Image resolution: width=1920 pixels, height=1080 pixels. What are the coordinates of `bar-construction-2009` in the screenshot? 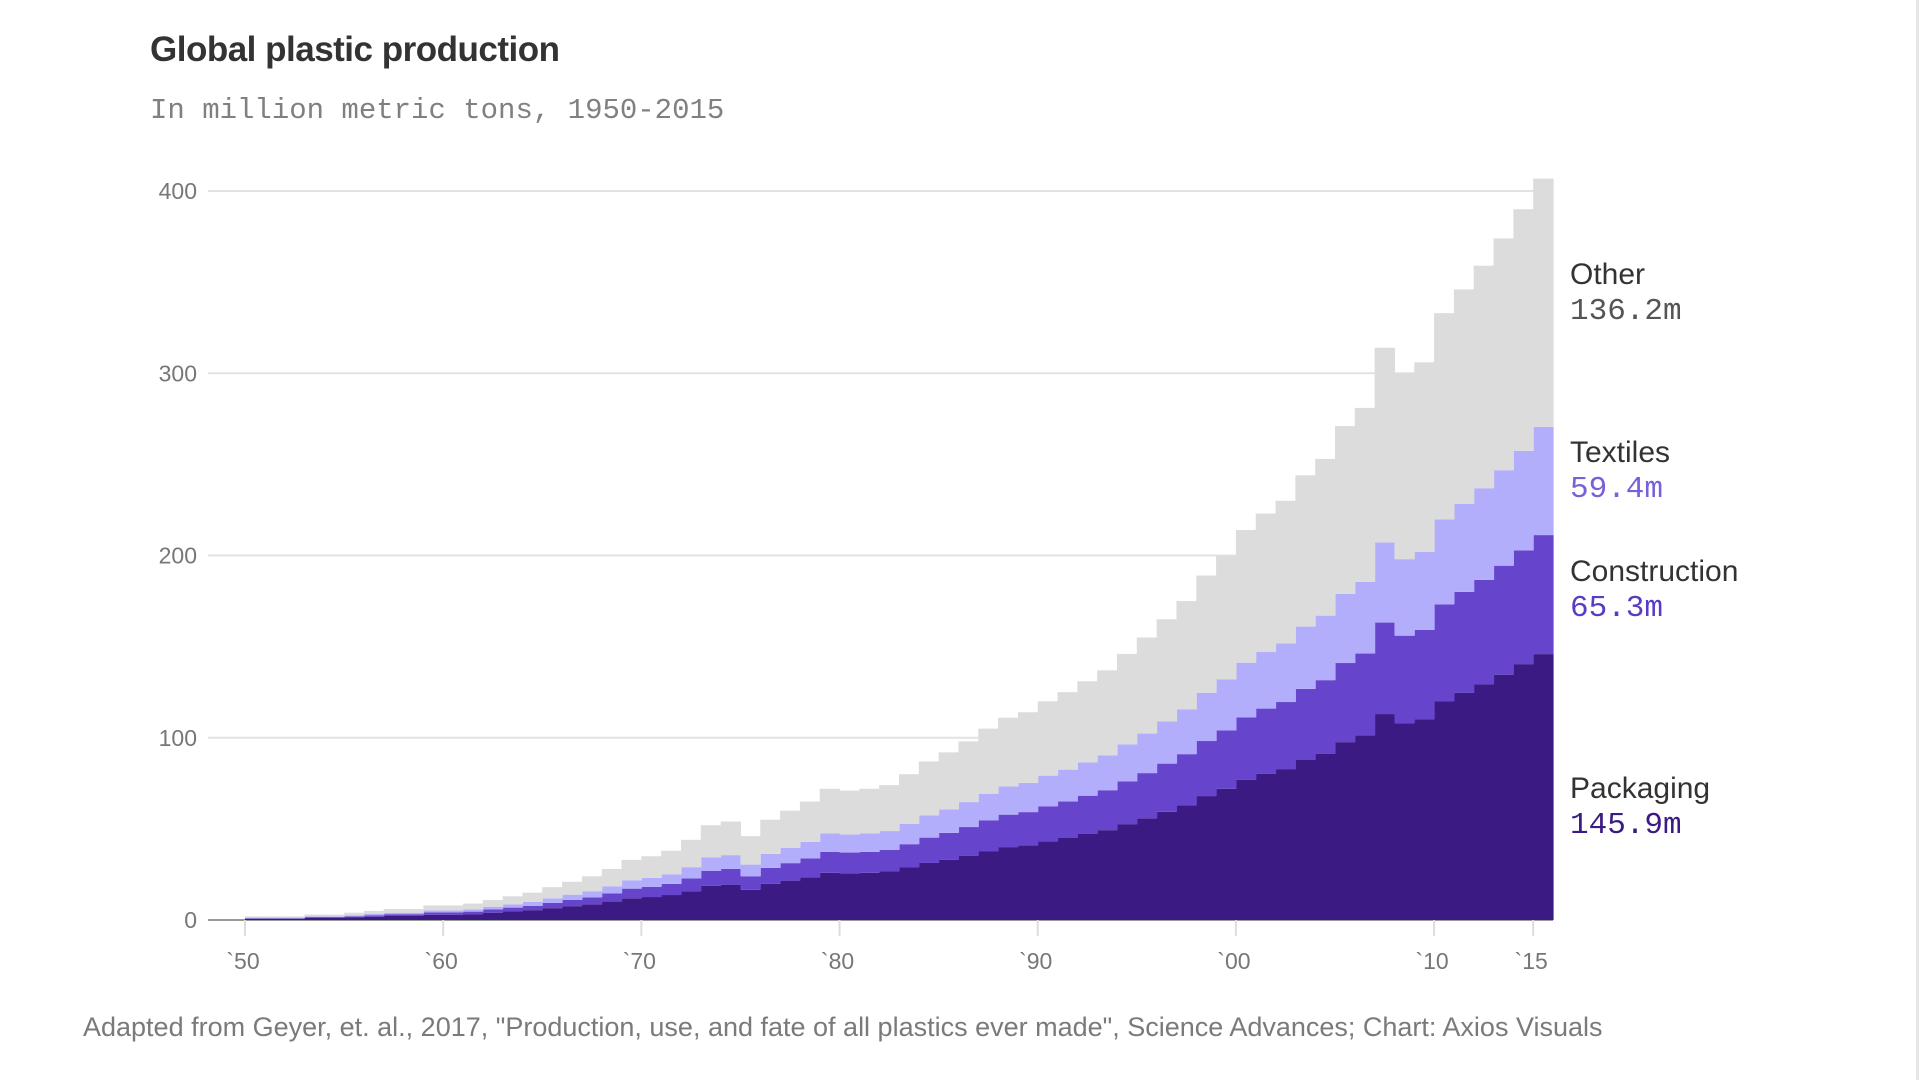 It's located at (1424, 674).